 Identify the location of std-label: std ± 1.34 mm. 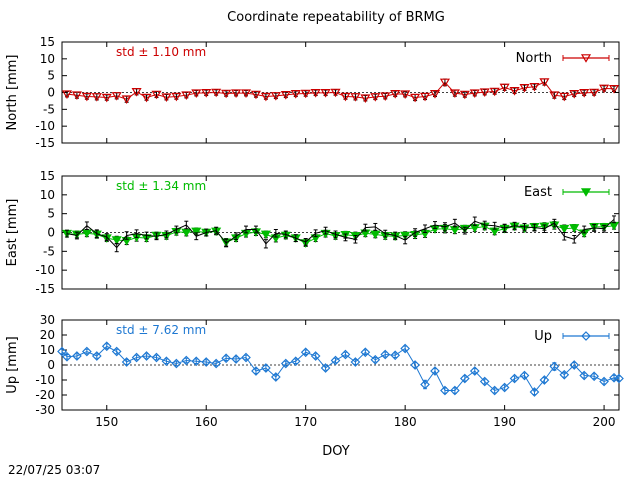
(161, 186).